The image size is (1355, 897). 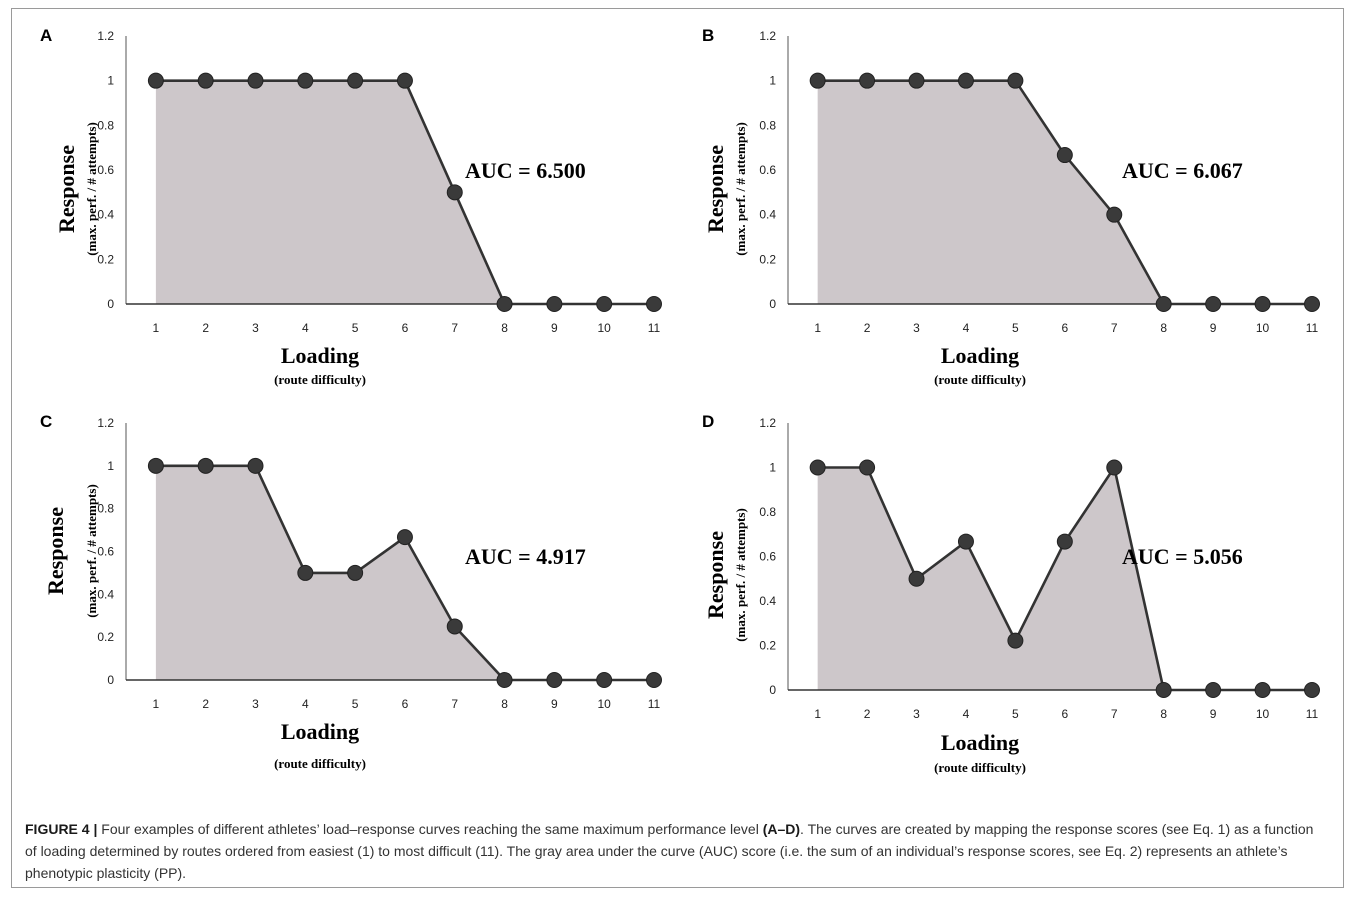 I want to click on auc-annotation-a: AUC = 6.500, so click(x=525, y=170).